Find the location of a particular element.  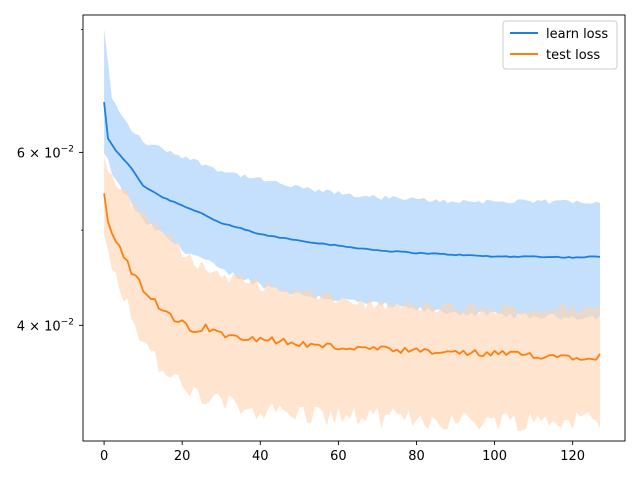

legend-label-test-loss: test loss is located at coordinates (573, 55).